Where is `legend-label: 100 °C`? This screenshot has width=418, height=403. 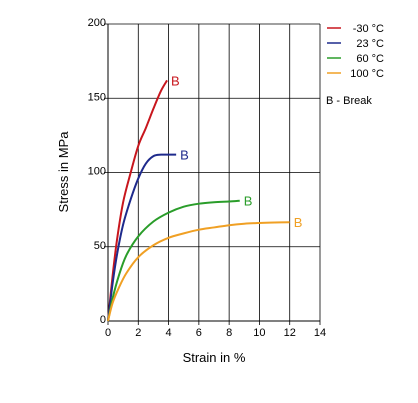 legend-label: 100 °C is located at coordinates (367, 74).